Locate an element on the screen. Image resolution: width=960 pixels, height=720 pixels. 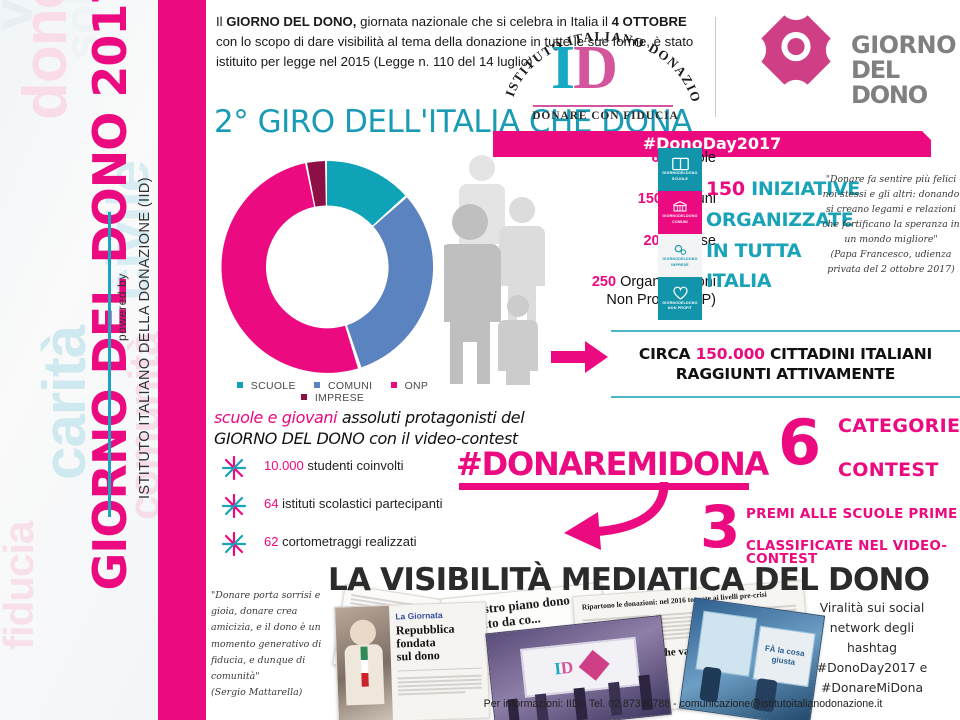
iid-letter-d: D is located at coordinates (595, 68).